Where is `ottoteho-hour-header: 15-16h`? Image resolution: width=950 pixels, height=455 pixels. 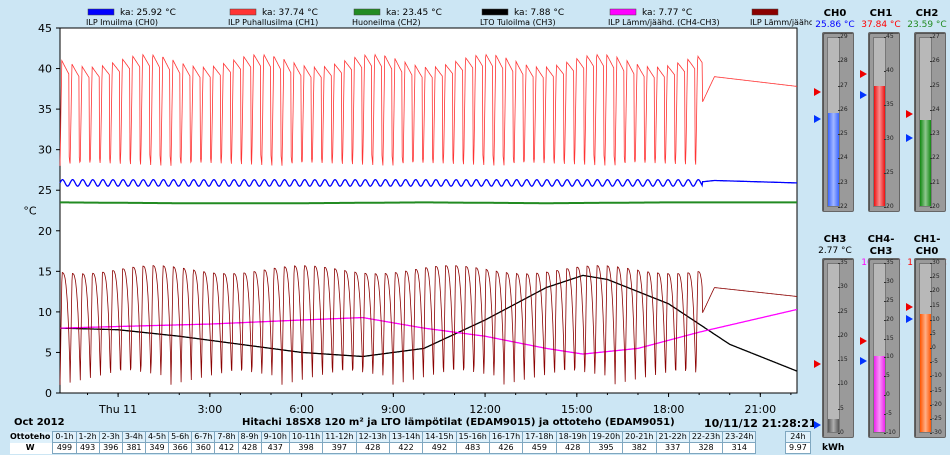
ottoteho-hour-header: 15-16h is located at coordinates (472, 437).